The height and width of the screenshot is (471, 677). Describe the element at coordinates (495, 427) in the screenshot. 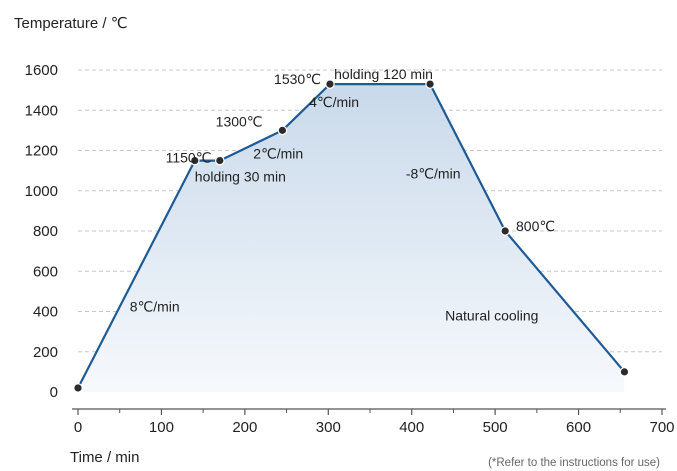

I see `x-tick-label: 500` at that location.